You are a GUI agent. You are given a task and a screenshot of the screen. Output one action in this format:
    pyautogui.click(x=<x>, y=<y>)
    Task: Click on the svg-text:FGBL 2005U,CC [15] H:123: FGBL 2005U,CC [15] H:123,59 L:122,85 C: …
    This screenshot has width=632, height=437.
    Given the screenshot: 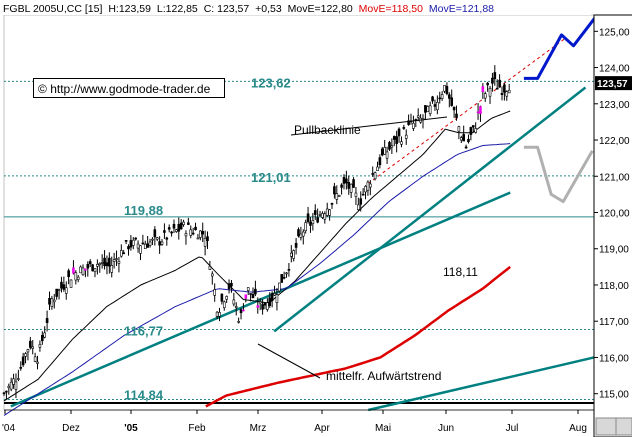 What is the action you would take?
    pyautogui.click(x=248, y=9)
    